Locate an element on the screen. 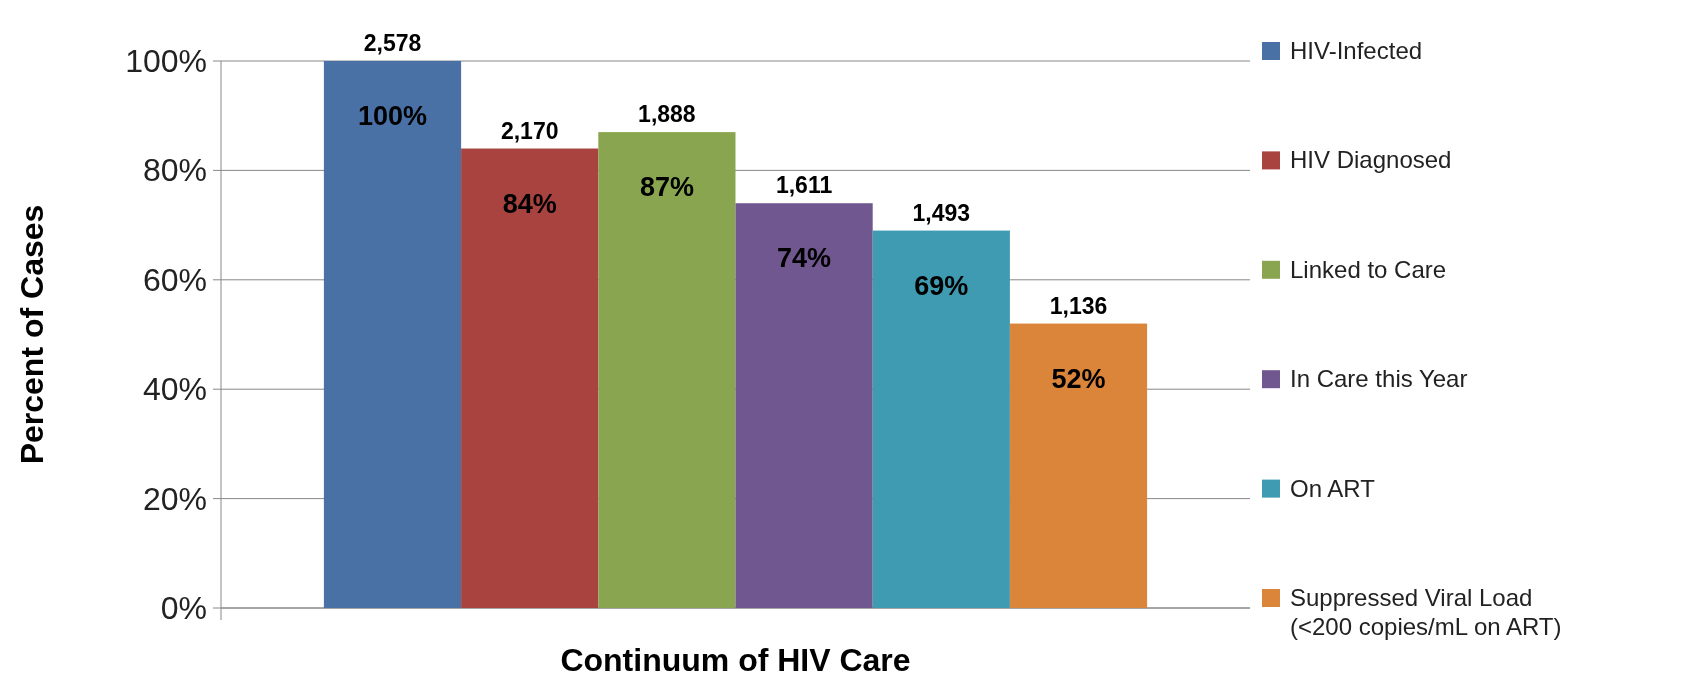 The height and width of the screenshot is (688, 1690). y-tick-label: 60% is located at coordinates (174, 279).